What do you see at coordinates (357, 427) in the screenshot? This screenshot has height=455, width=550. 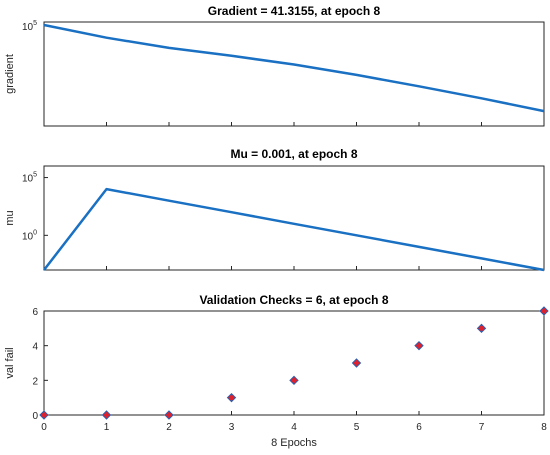 I see `validation-xtick-label: 5` at bounding box center [357, 427].